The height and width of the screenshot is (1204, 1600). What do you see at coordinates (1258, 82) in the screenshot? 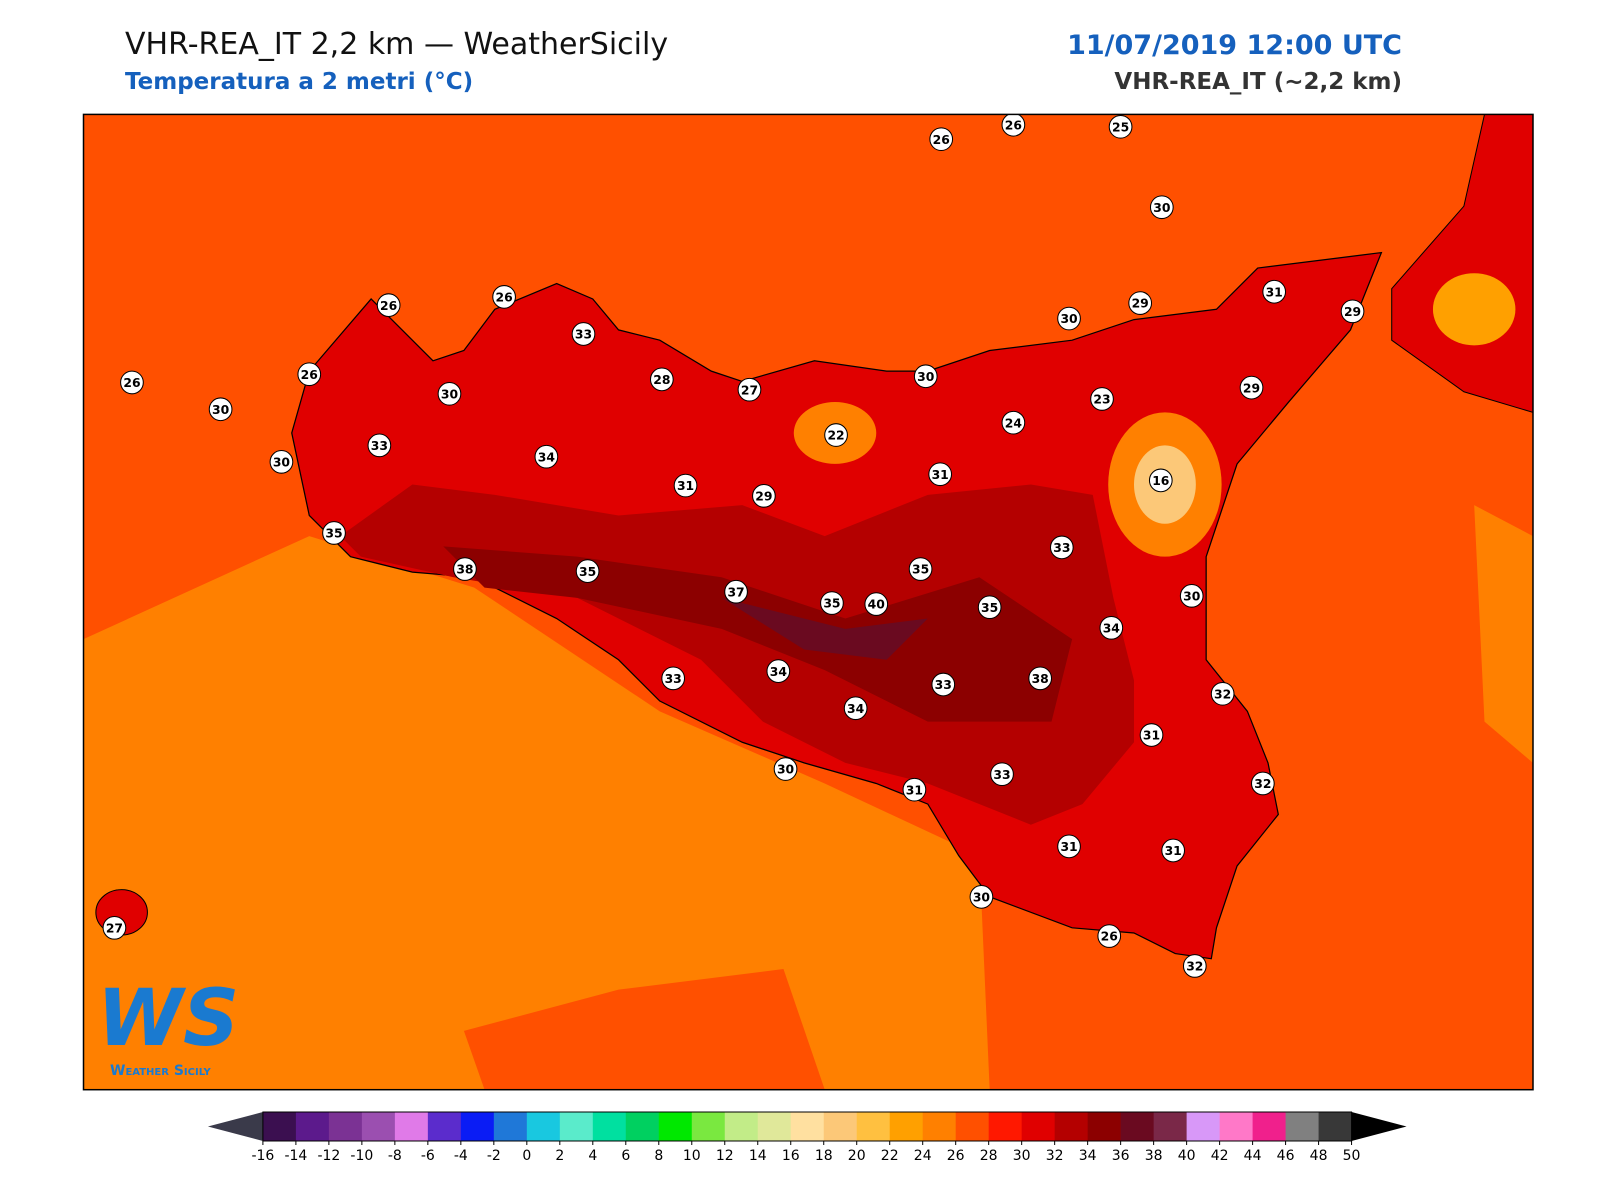
I see `model: VHR-REA_IT (~2,2 km)` at bounding box center [1258, 82].